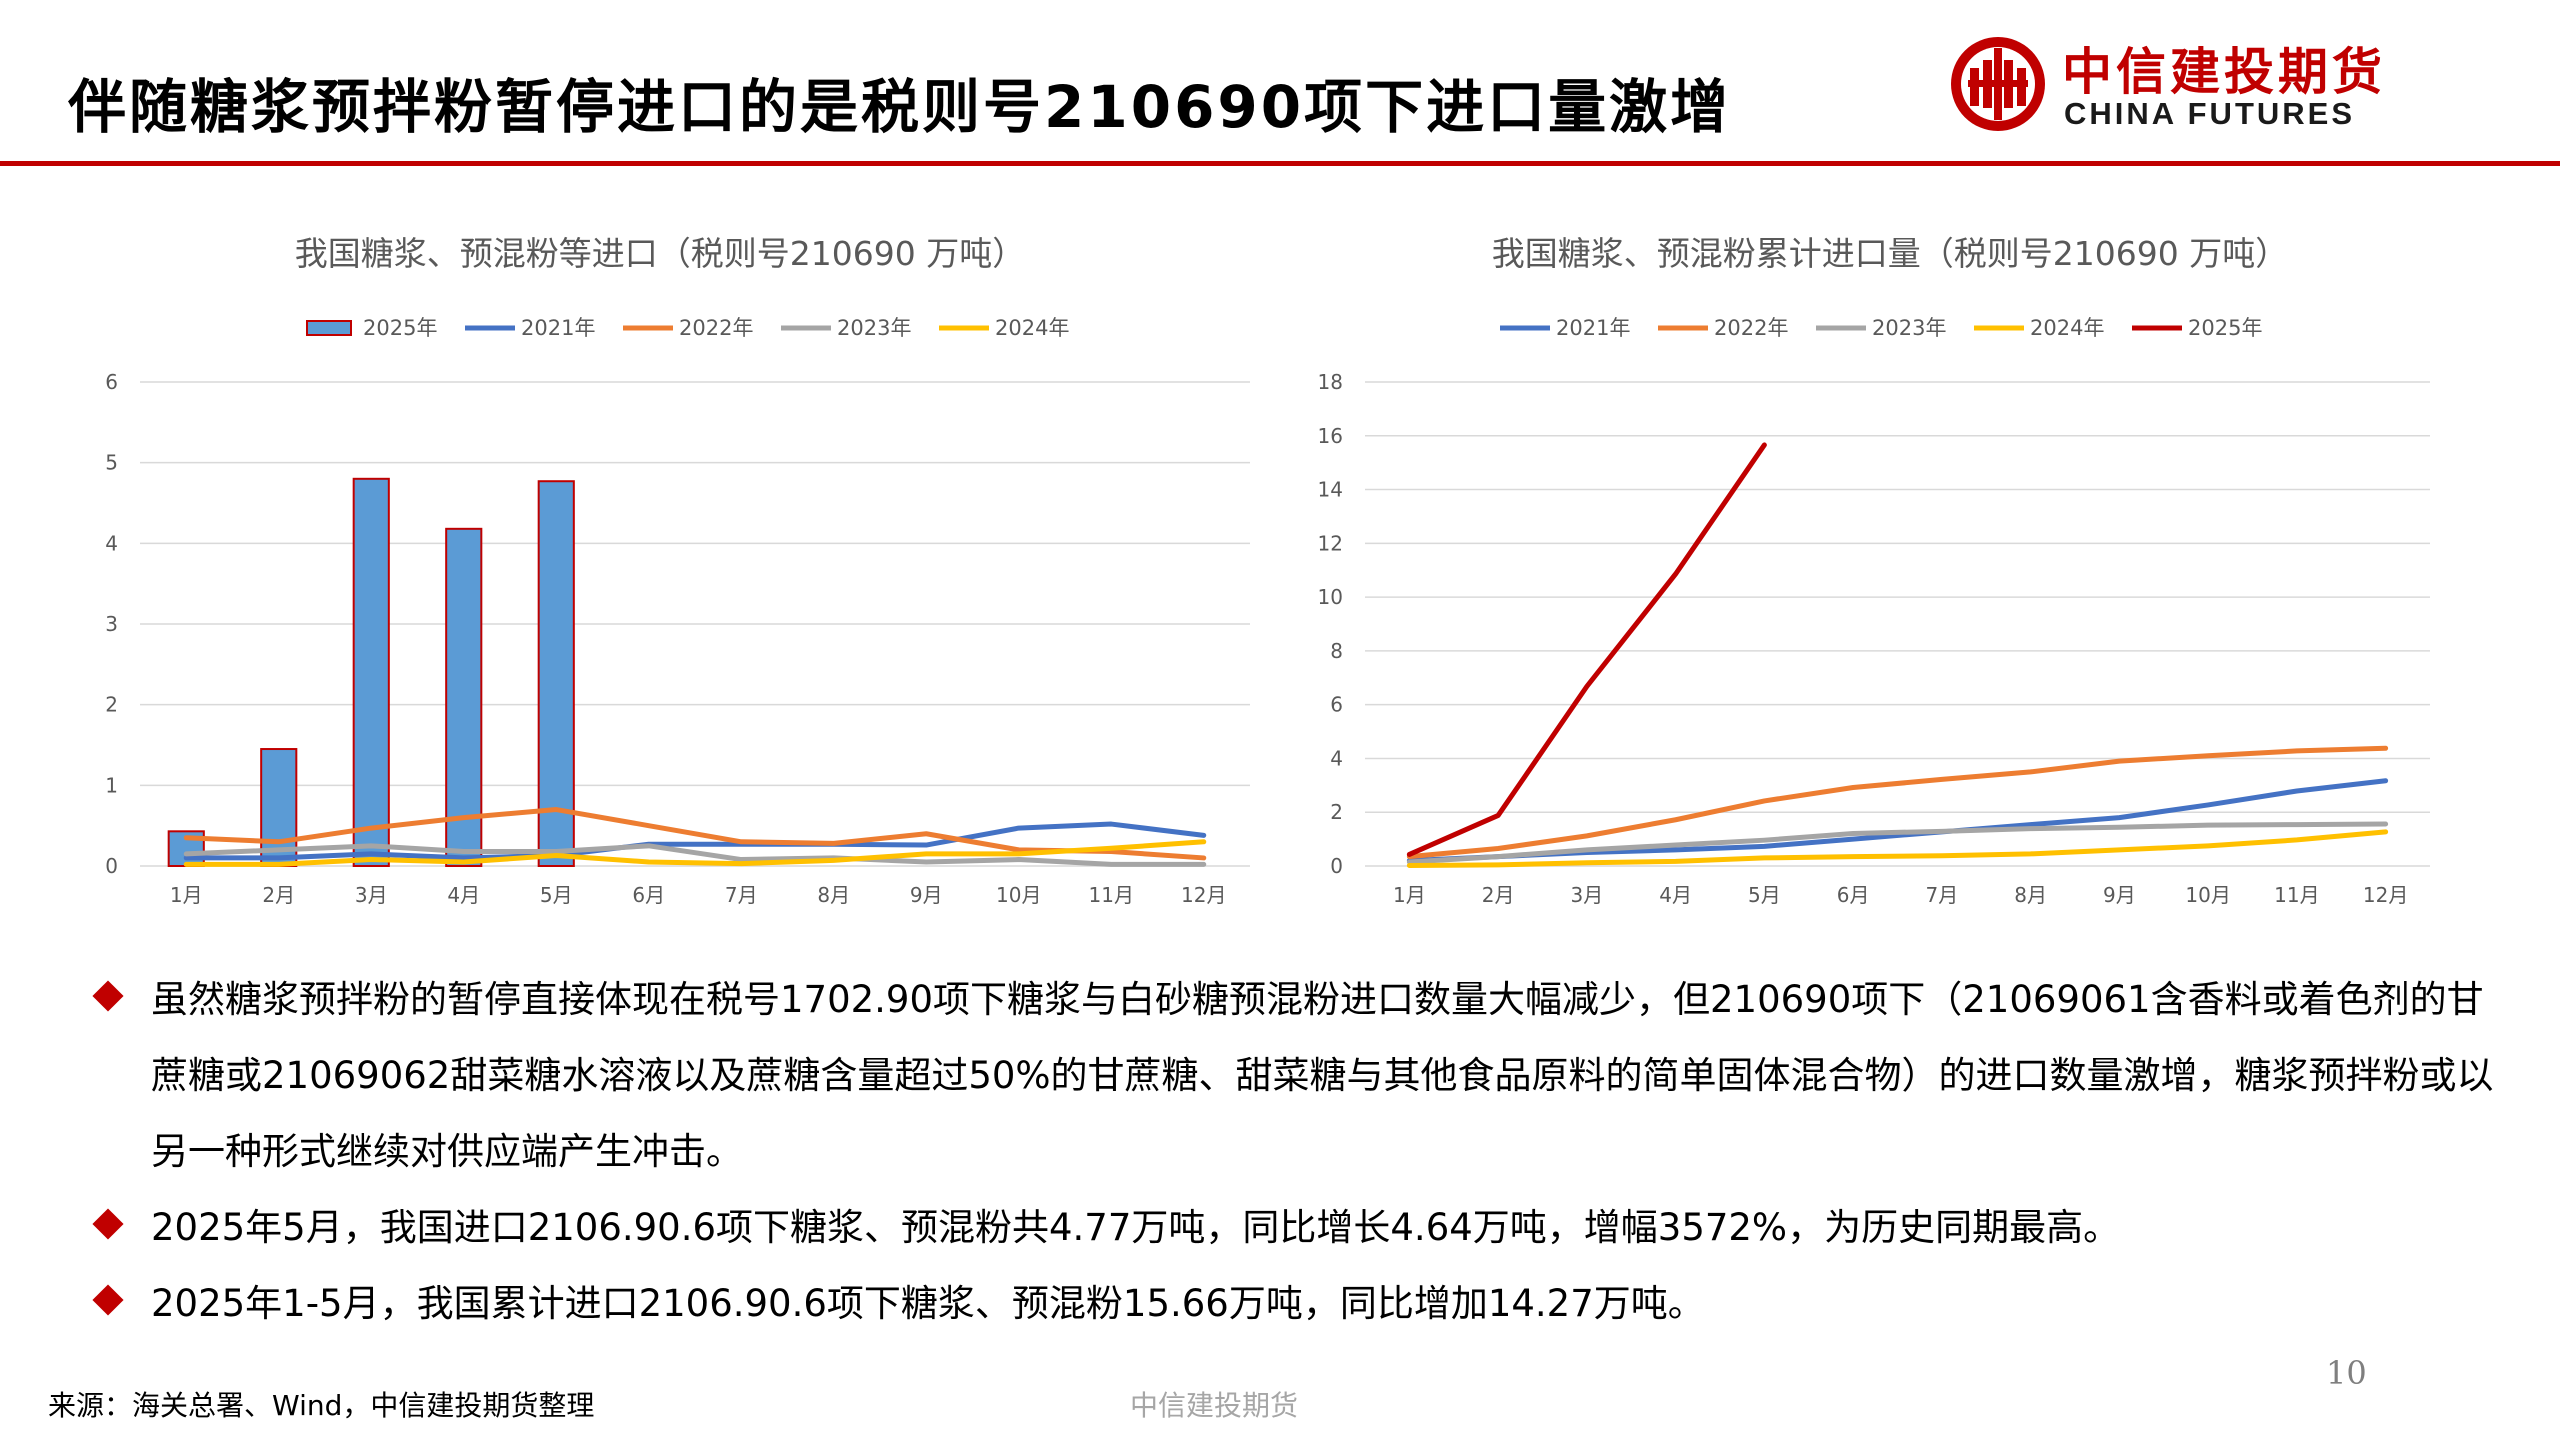  What do you see at coordinates (111, 463) in the screenshot?
I see `y-tick-label: 5` at bounding box center [111, 463].